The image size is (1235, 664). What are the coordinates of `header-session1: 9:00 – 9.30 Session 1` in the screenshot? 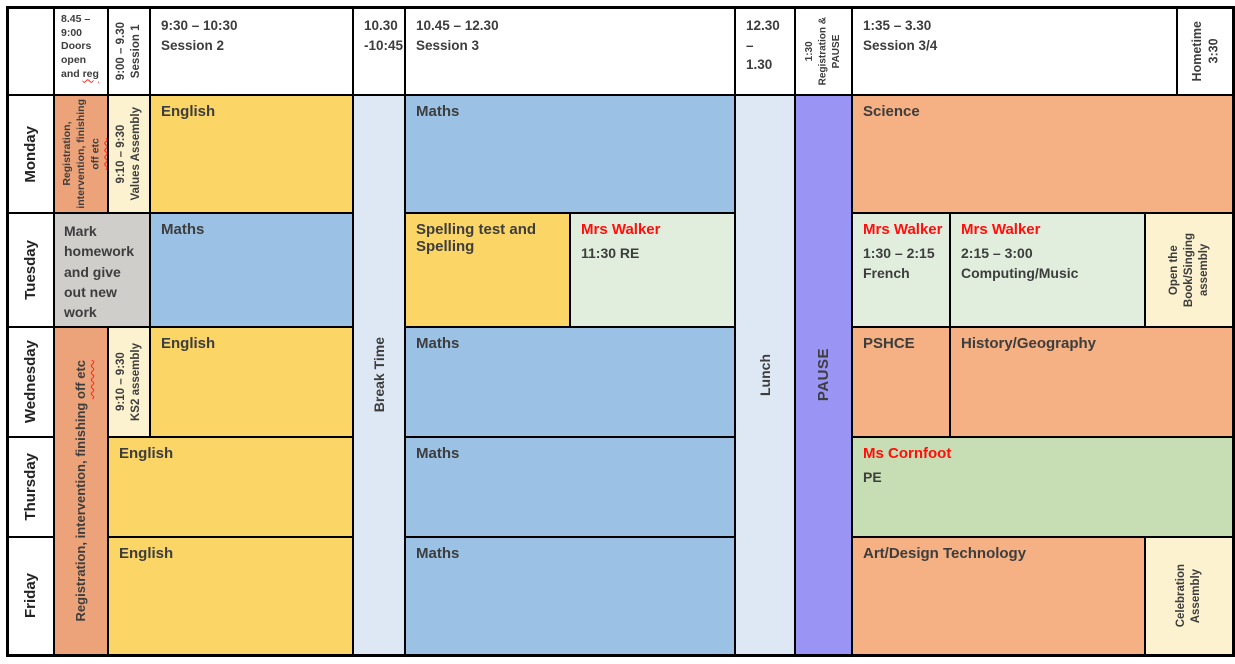 It's located at (129, 51).